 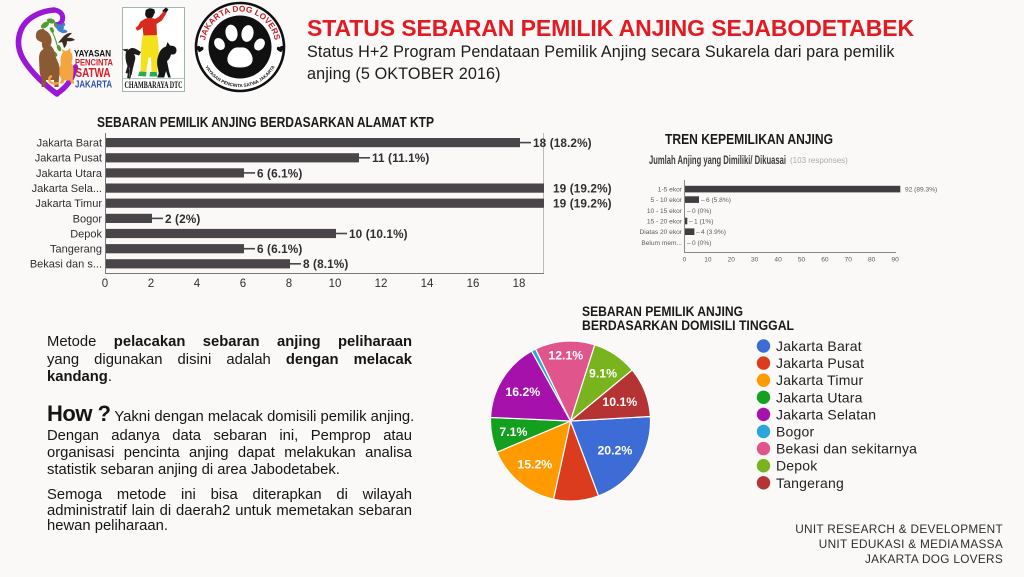 What do you see at coordinates (92, 54) in the screenshot?
I see `svg-text: YAYASAN` at bounding box center [92, 54].